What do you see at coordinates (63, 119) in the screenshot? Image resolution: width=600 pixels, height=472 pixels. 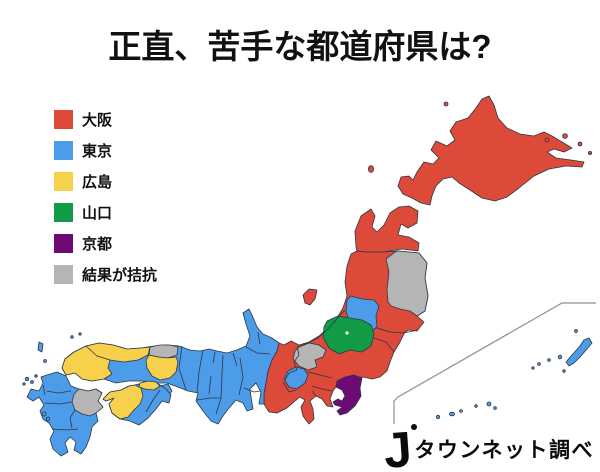 I see `osaka-color-swatch` at bounding box center [63, 119].